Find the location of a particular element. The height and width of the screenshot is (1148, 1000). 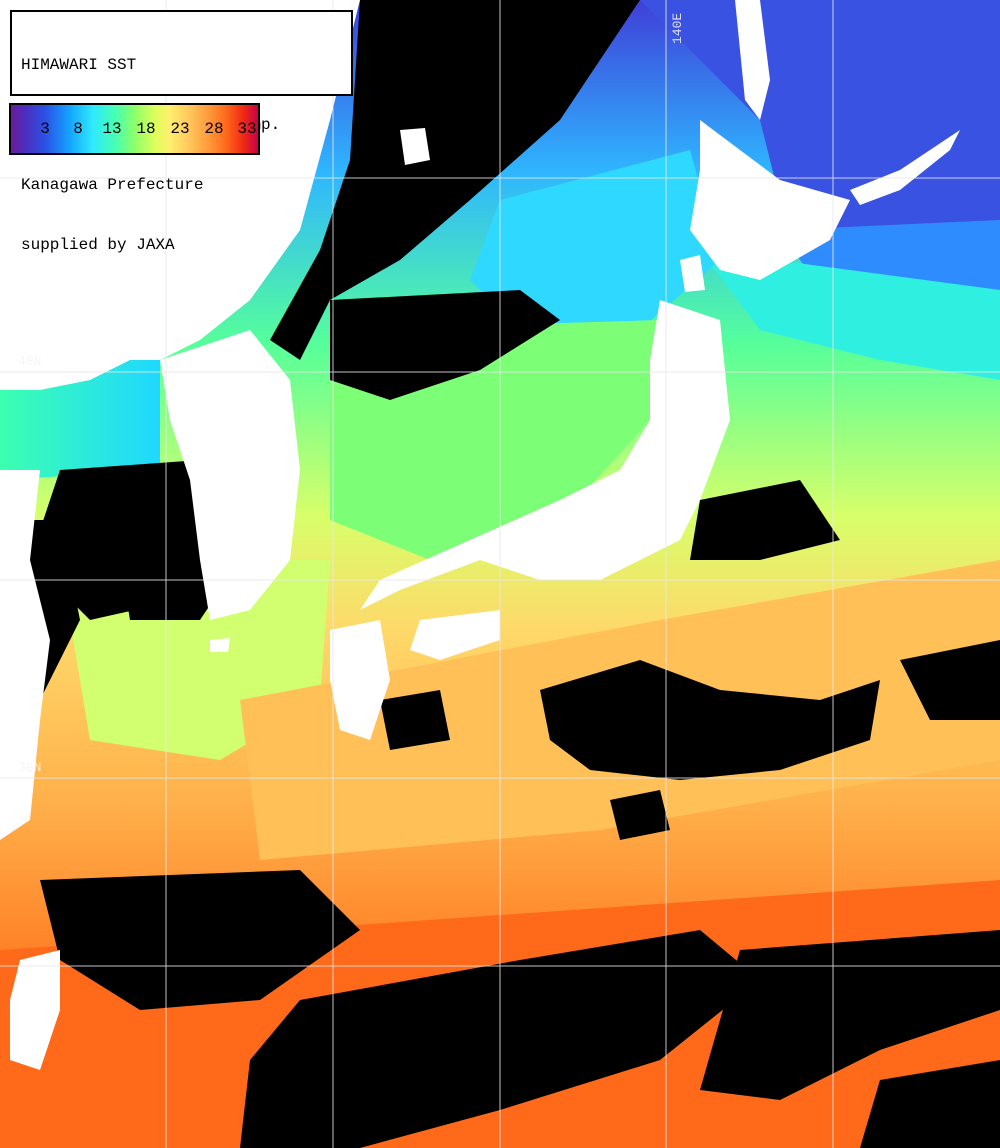

cloud-east-honshu is located at coordinates (765, 520).